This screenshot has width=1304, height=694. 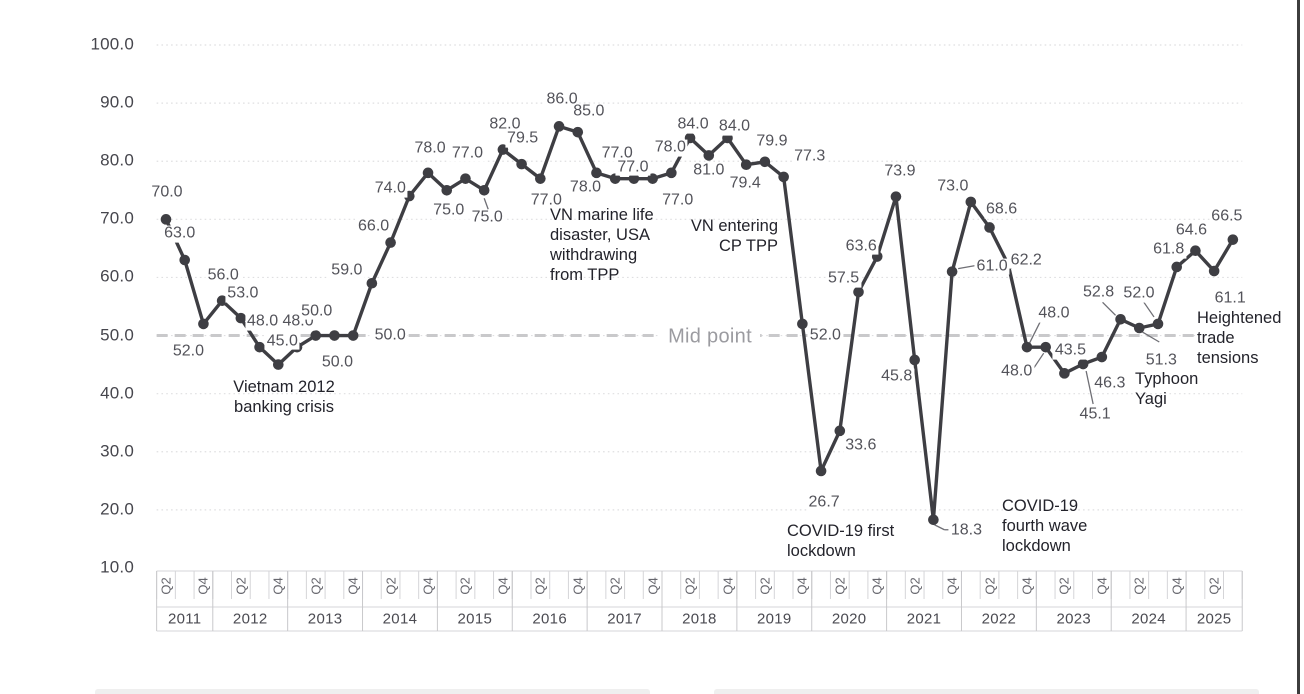 I want to click on year-label: 2013, so click(x=325, y=619).